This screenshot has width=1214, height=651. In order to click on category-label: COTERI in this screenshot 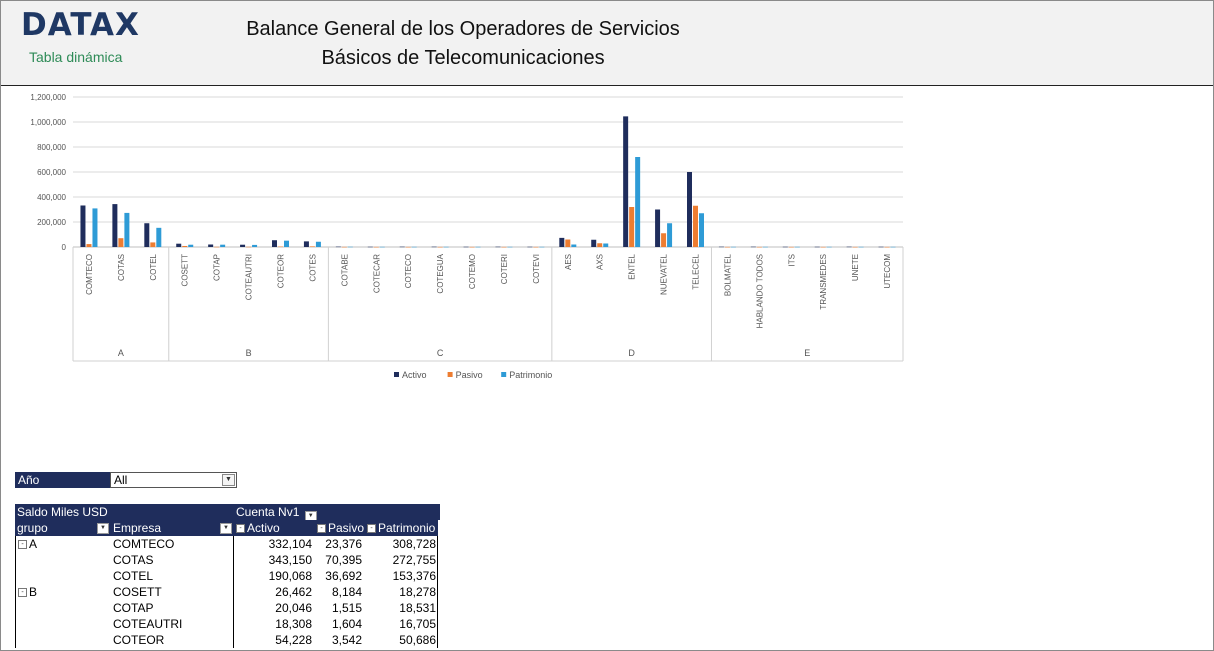, I will do `click(504, 269)`.